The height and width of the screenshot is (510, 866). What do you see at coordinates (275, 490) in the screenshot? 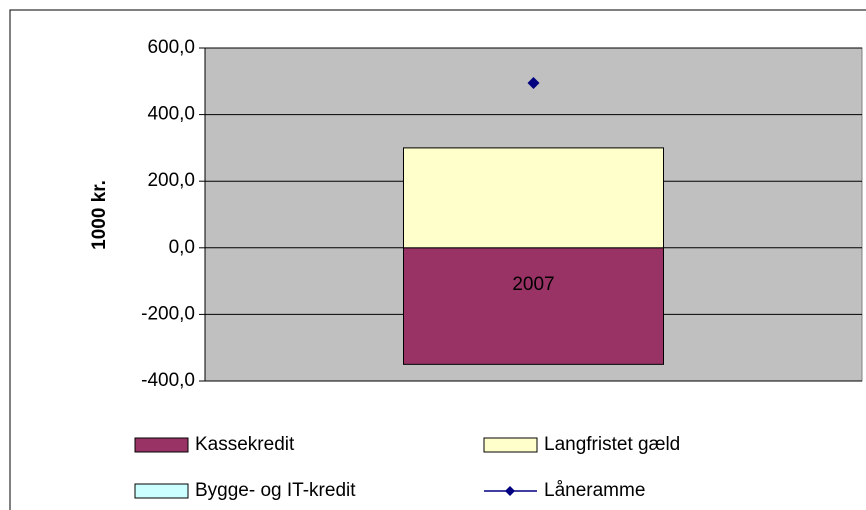
I see `legend-label: Bygge- og IT-kredit` at bounding box center [275, 490].